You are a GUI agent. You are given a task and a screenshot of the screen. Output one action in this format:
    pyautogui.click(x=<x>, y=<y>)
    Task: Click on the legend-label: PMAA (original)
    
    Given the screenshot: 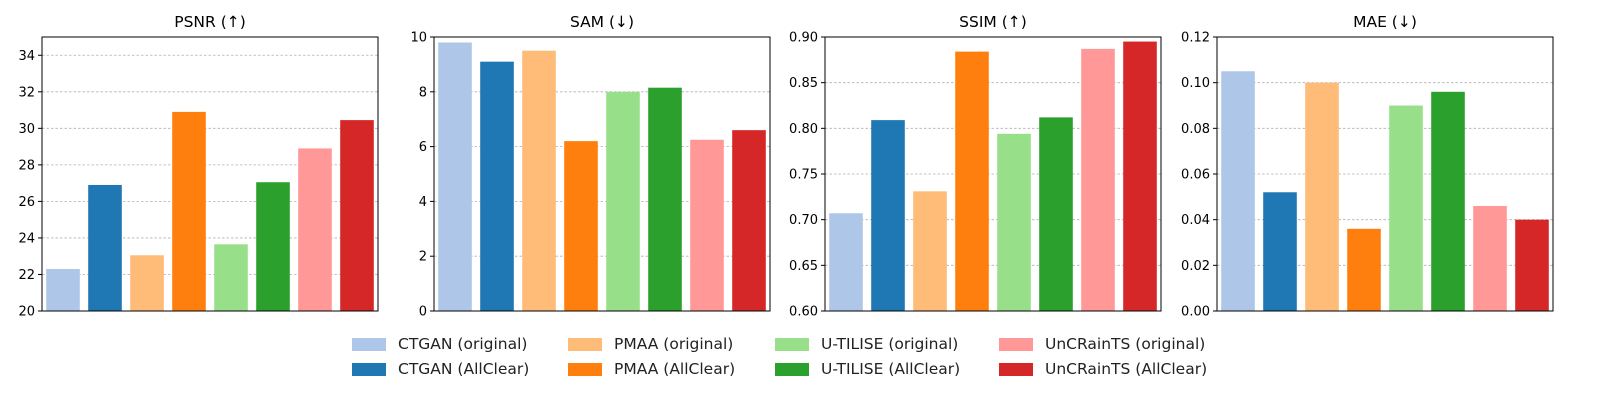 What is the action you would take?
    pyautogui.click(x=674, y=344)
    